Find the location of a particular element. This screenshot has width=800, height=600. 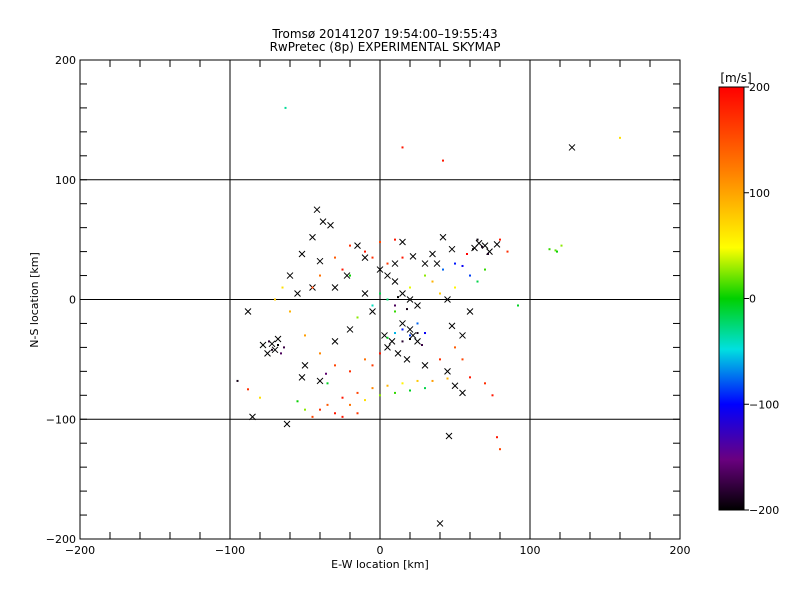

y-tick-label: −200 is located at coordinates (61, 539).